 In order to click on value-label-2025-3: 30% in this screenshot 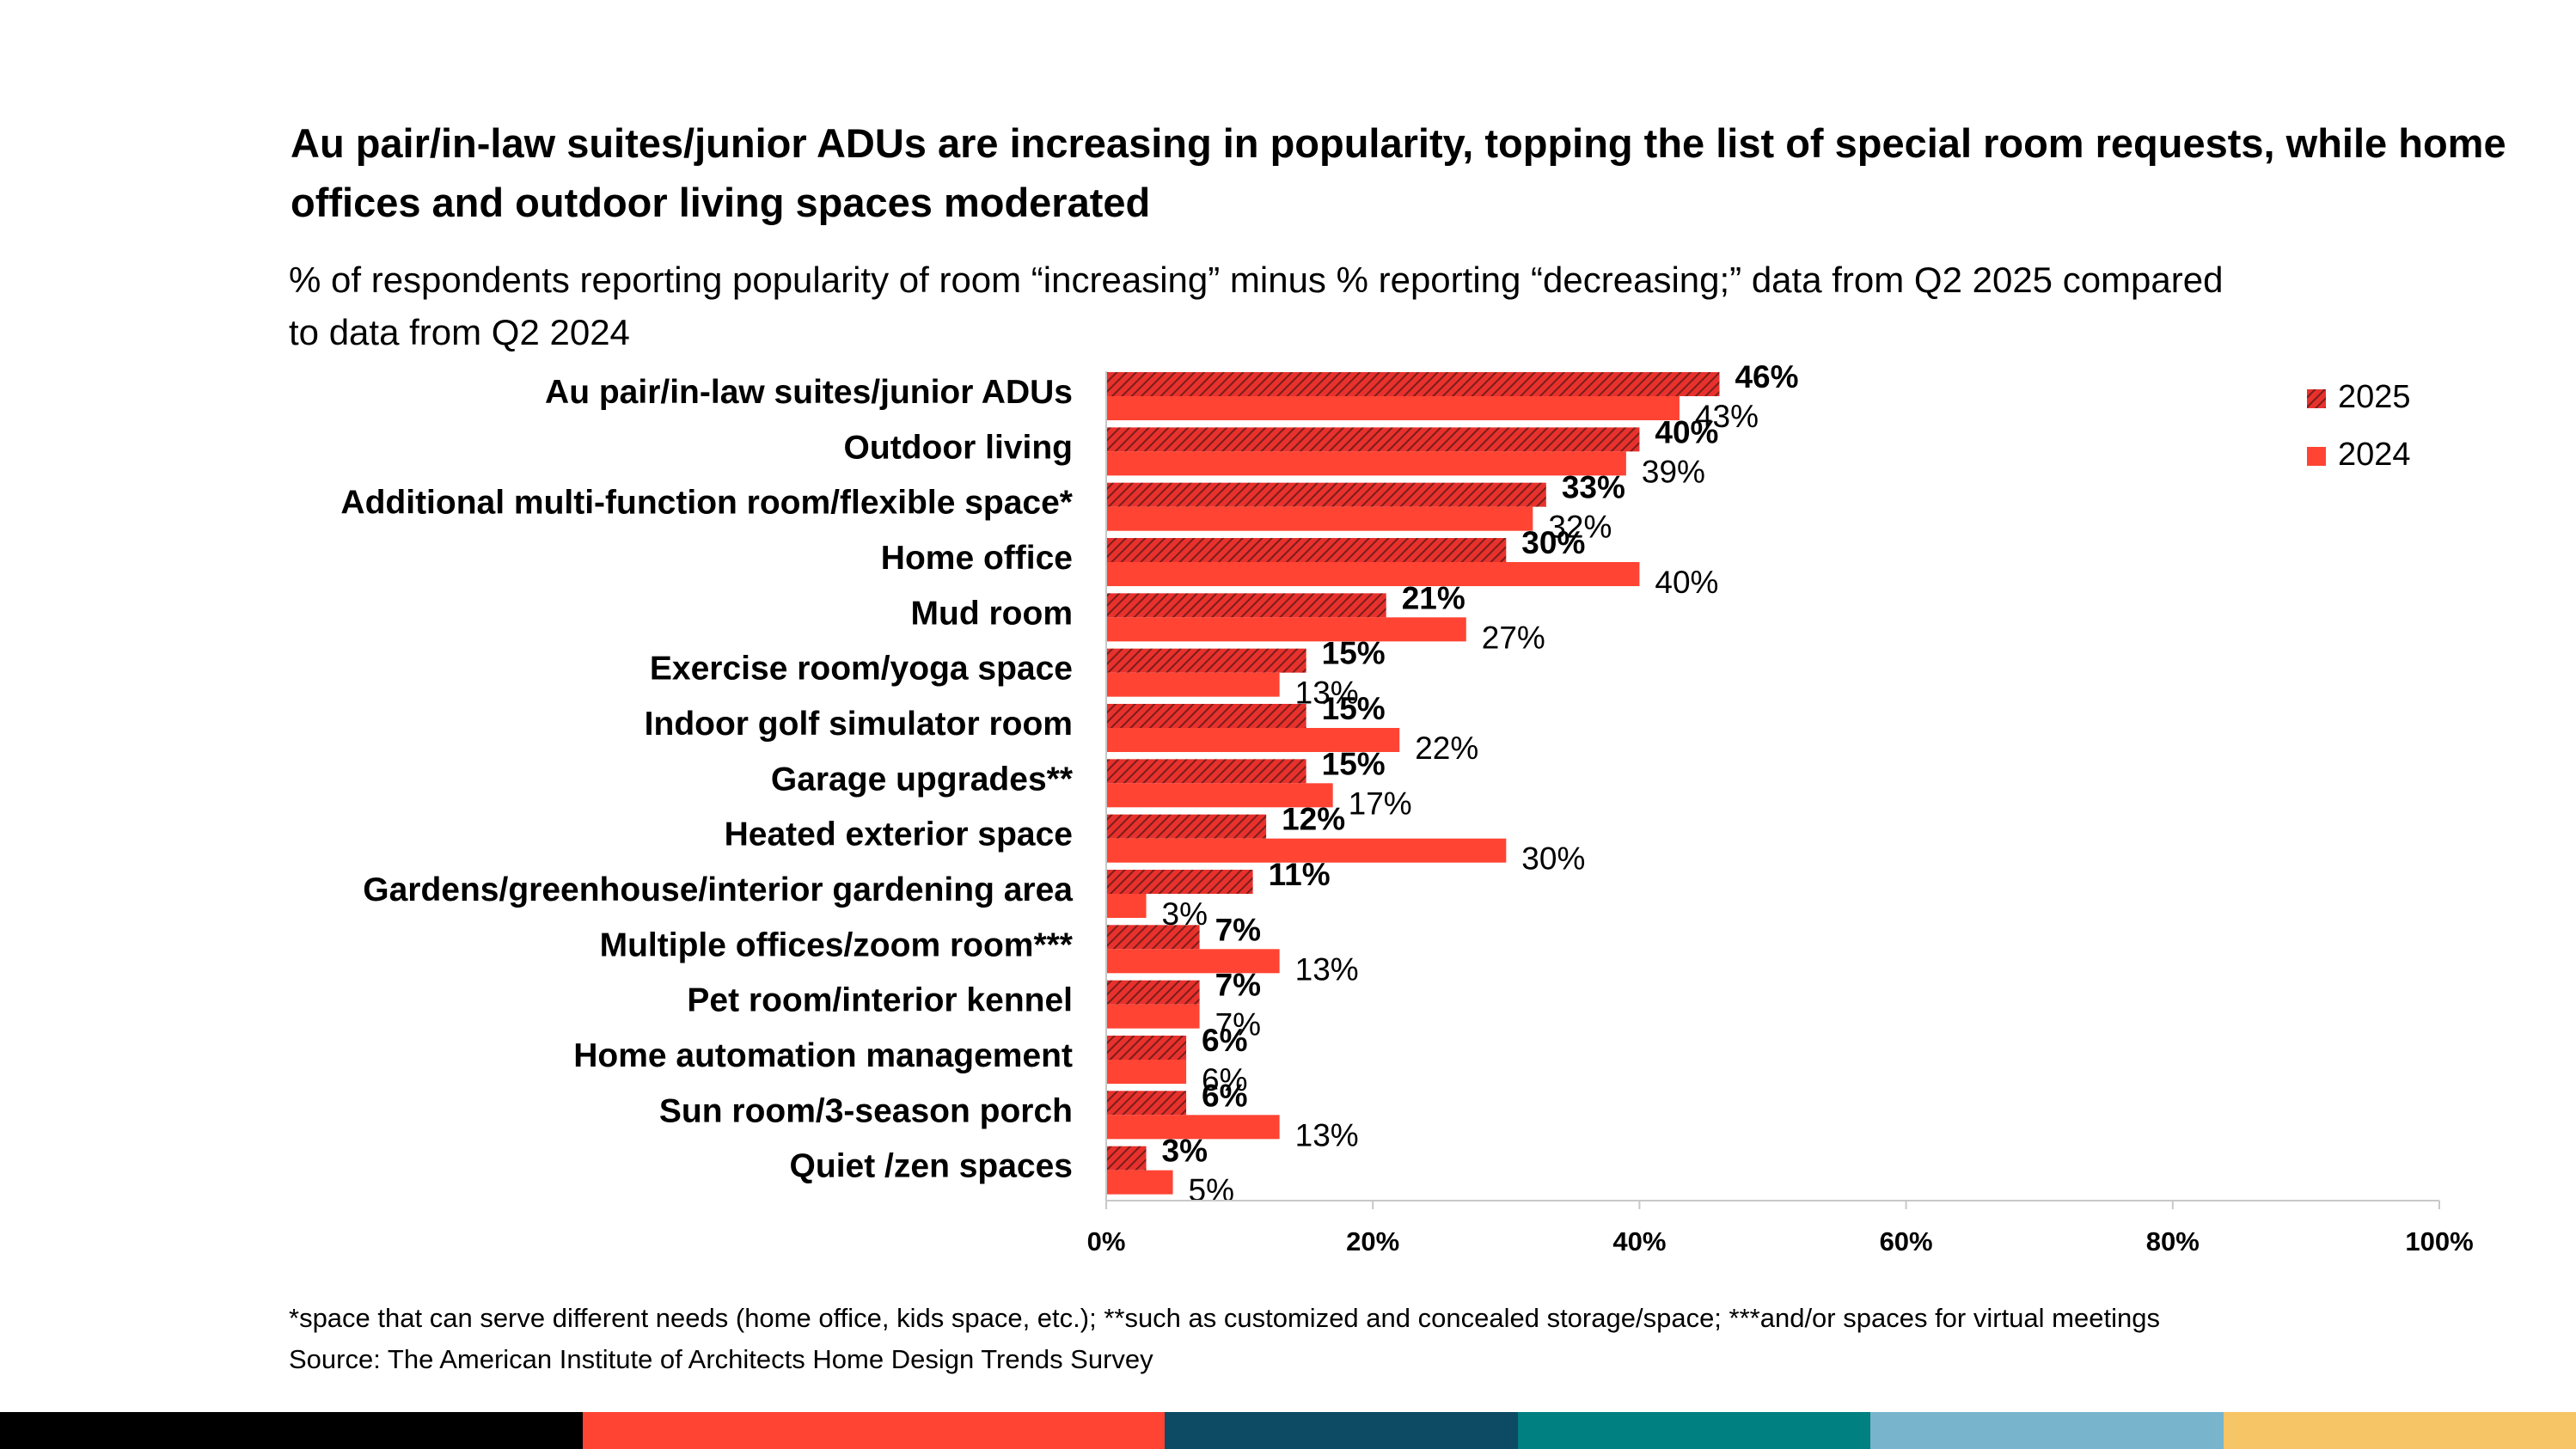, I will do `click(1553, 542)`.